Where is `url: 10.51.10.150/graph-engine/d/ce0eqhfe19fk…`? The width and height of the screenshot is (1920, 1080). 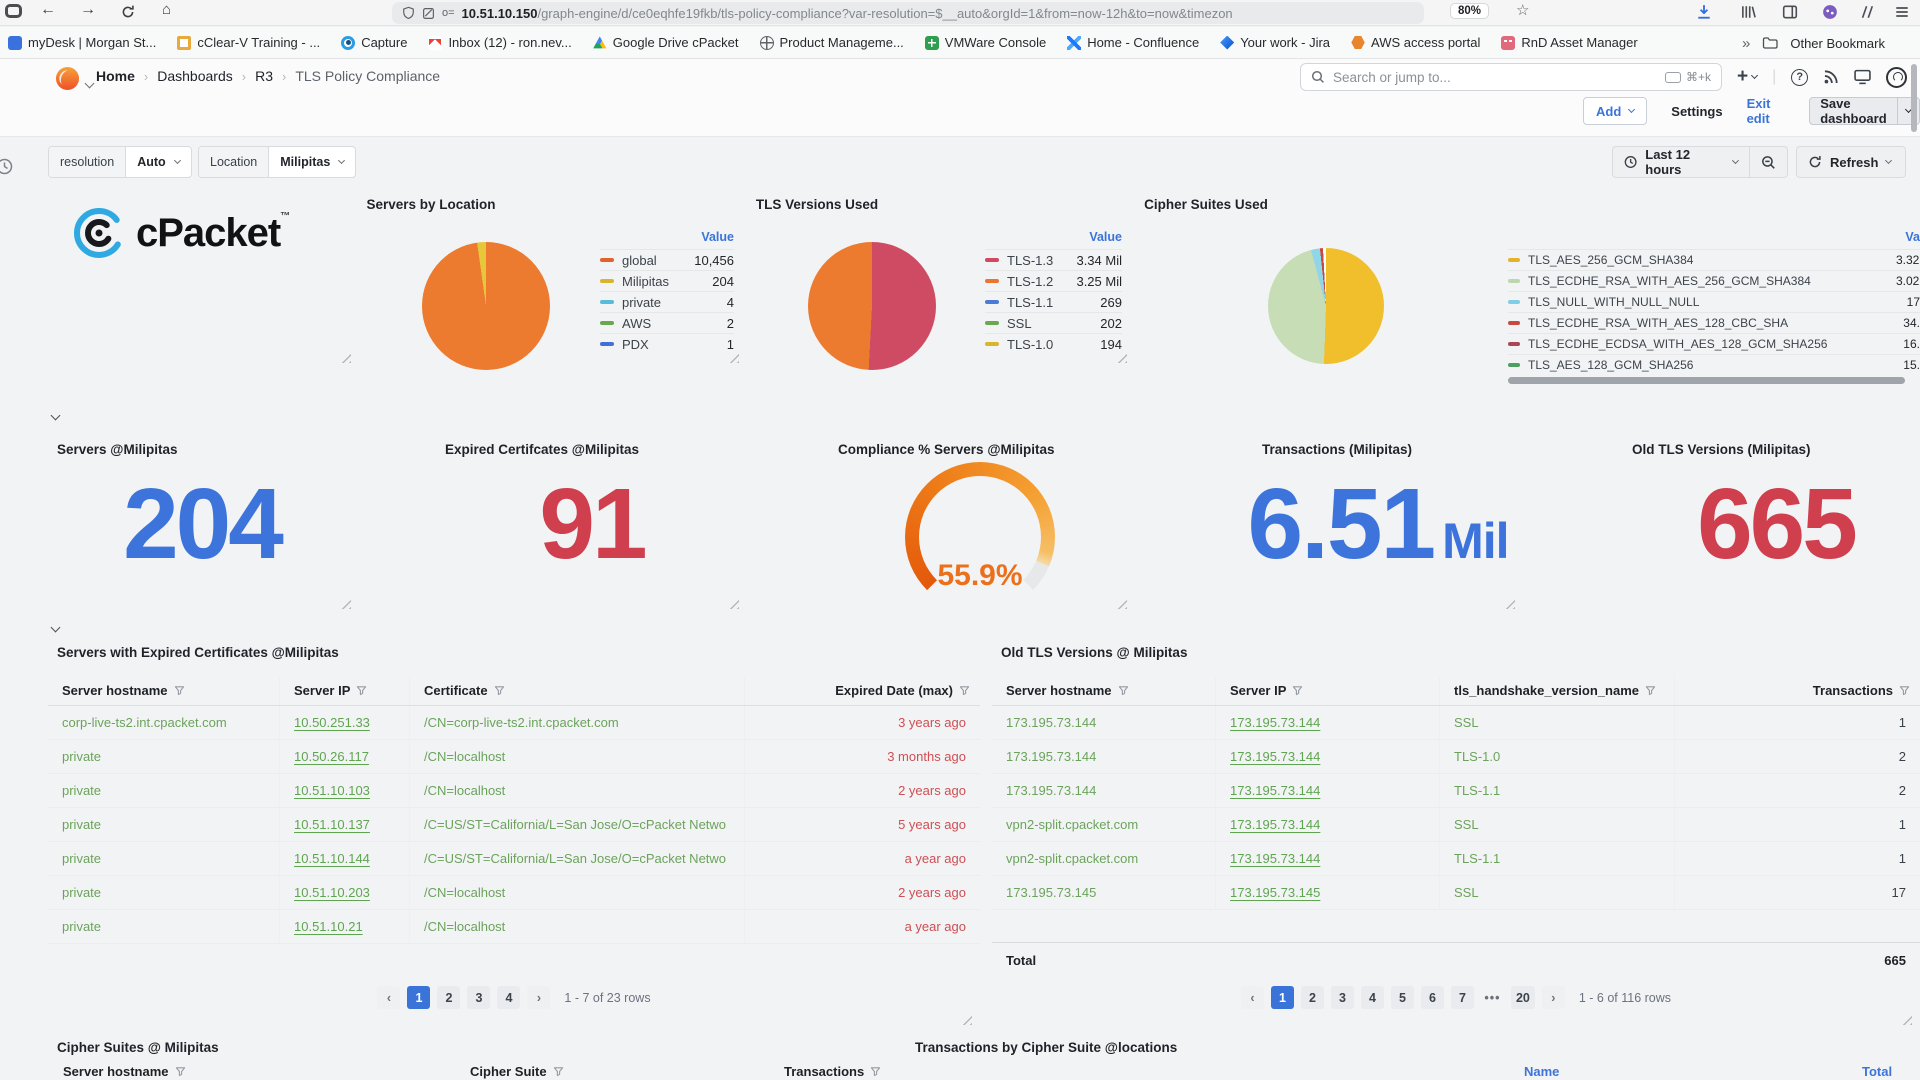
url: 10.51.10.150/graph-engine/d/ce0eqhfe19fk… is located at coordinates (847, 13).